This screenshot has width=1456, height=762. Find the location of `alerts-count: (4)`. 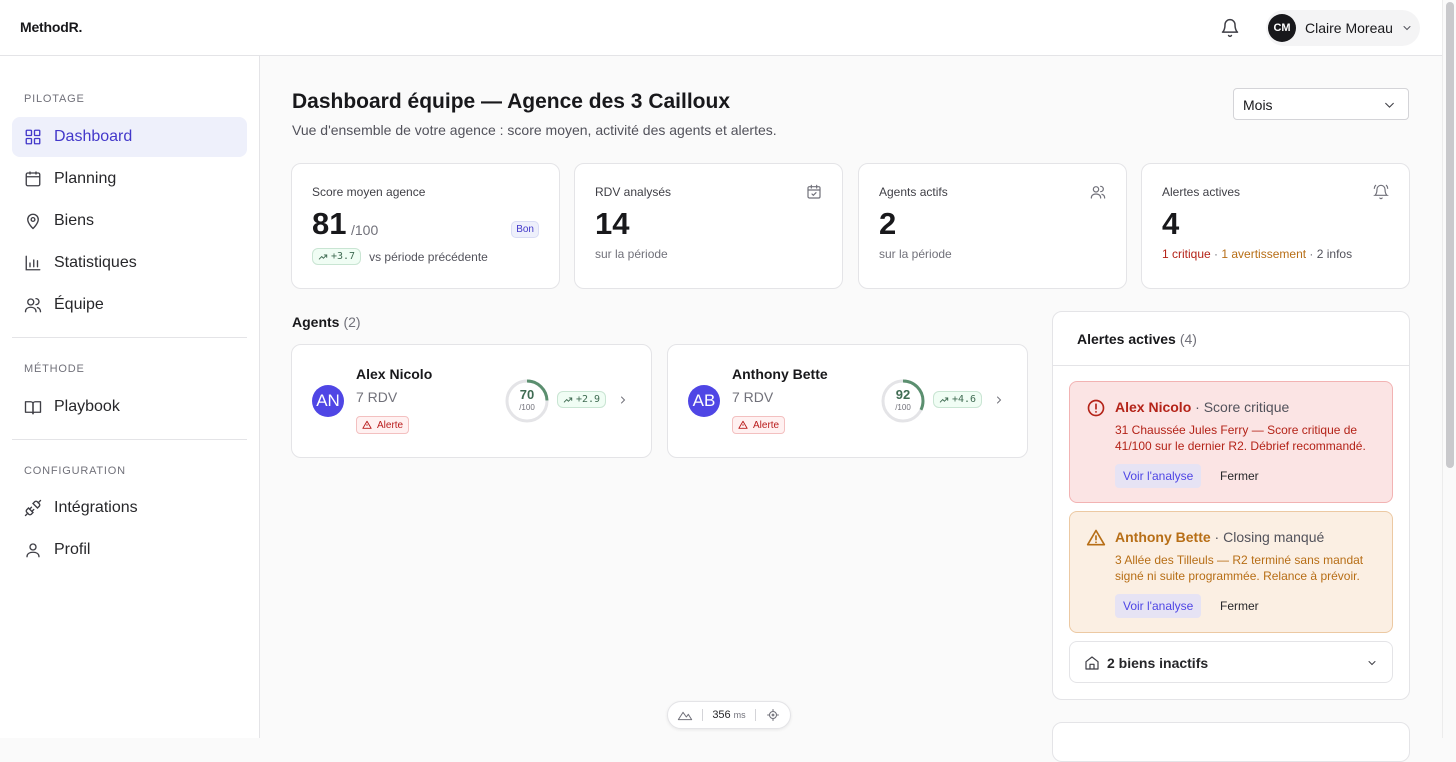

alerts-count: (4) is located at coordinates (1188, 339).